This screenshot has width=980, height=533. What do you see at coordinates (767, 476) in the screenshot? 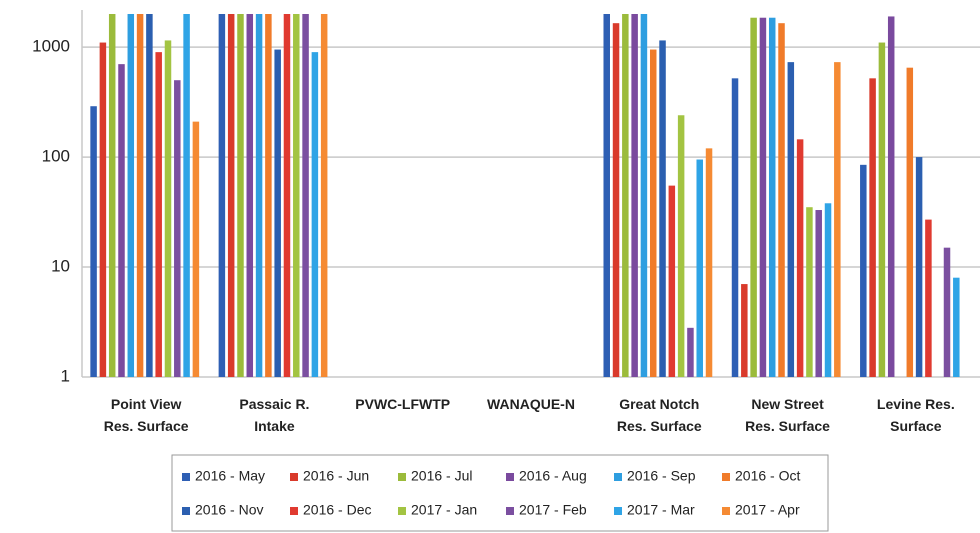
I see `legend-label: 2016 - Oct` at bounding box center [767, 476].